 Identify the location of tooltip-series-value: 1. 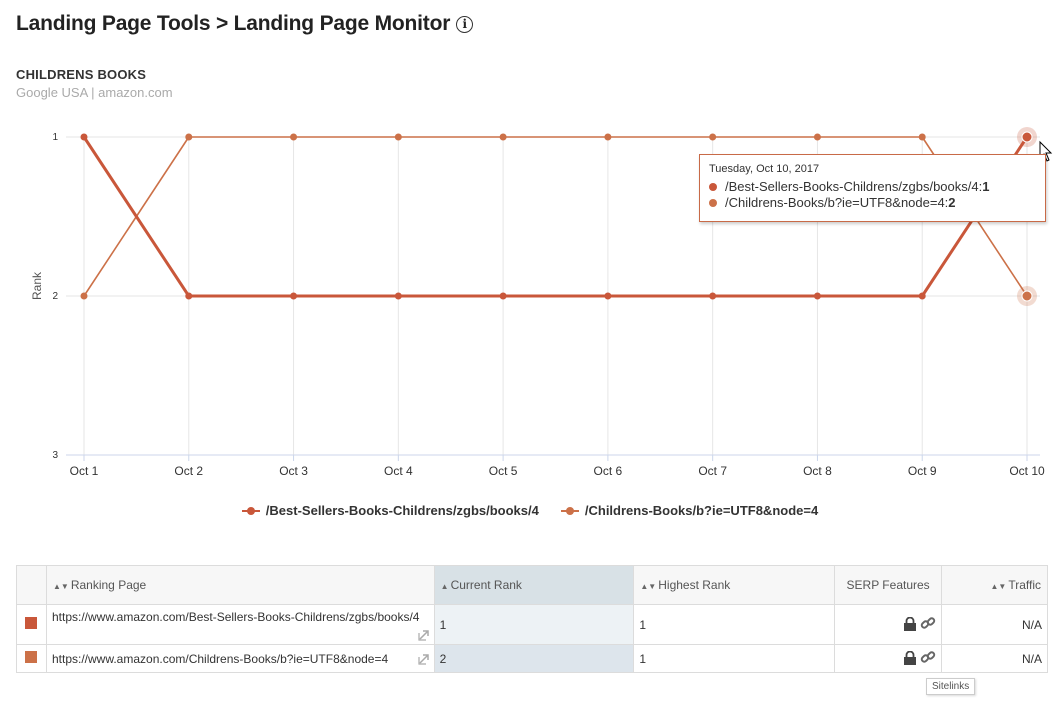
(986, 186).